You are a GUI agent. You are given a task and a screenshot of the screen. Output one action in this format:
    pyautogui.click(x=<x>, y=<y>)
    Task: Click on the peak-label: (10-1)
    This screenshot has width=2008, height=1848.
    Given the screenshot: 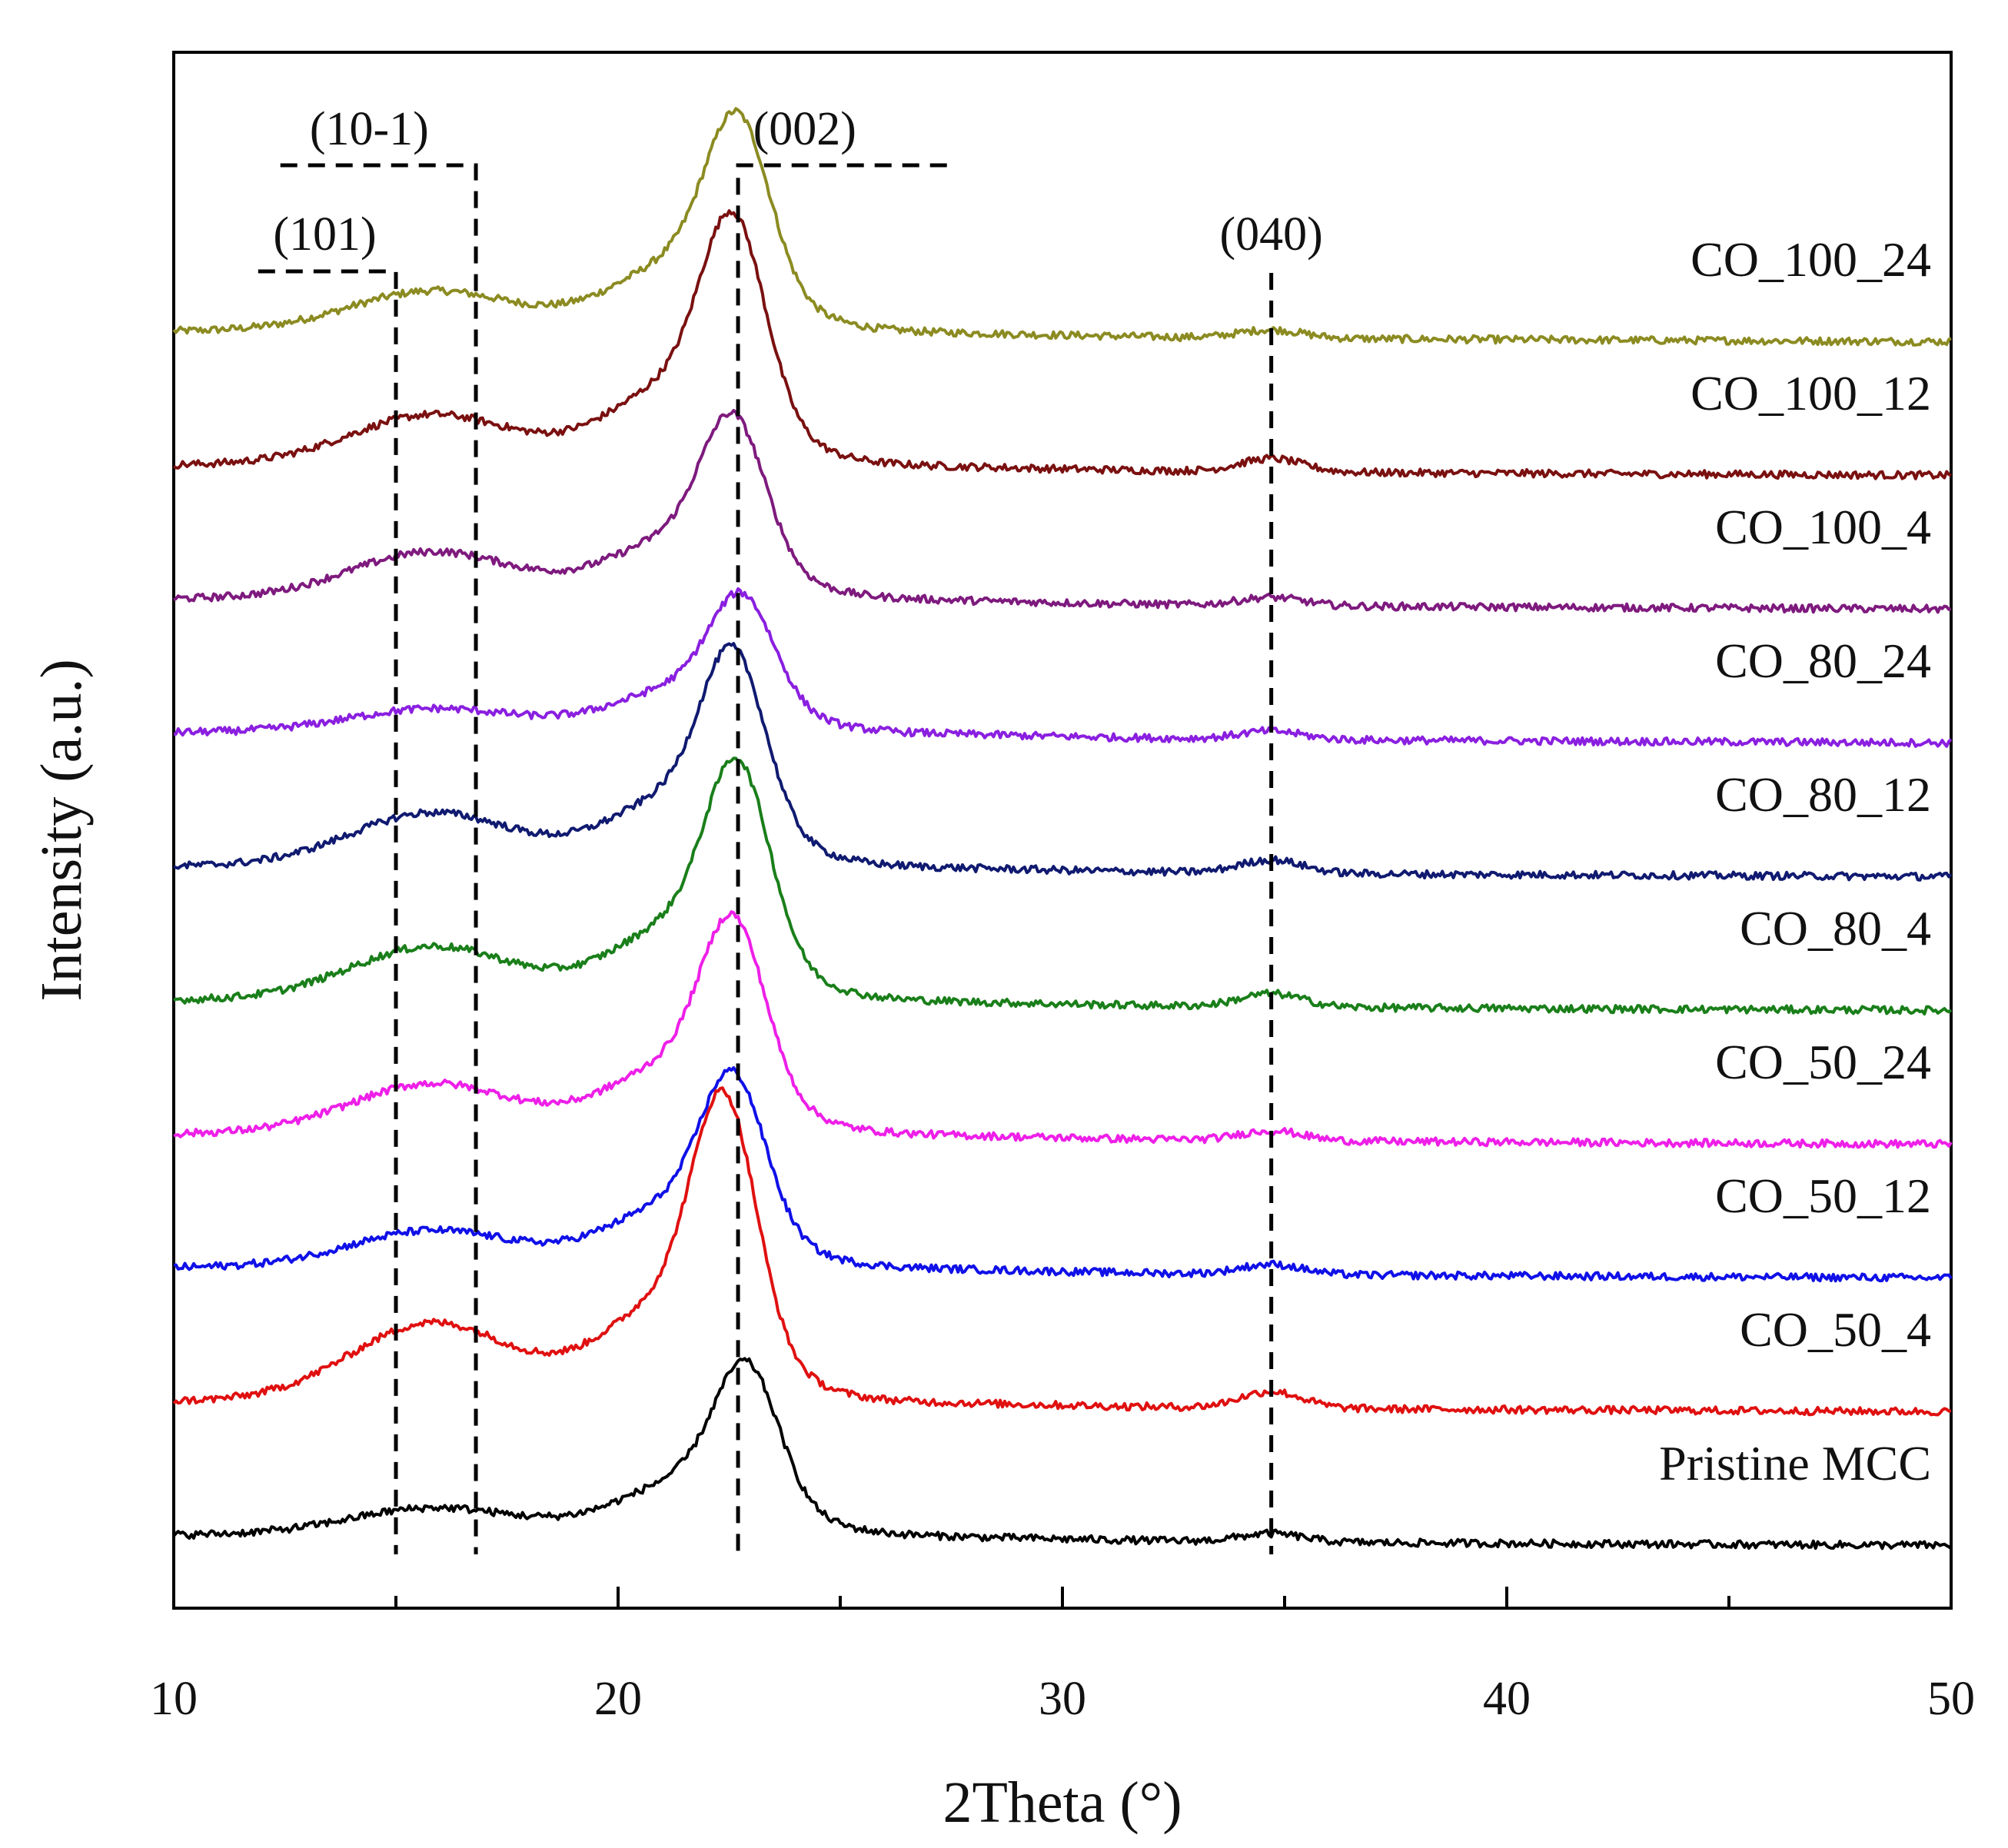 What is the action you would take?
    pyautogui.click(x=369, y=129)
    